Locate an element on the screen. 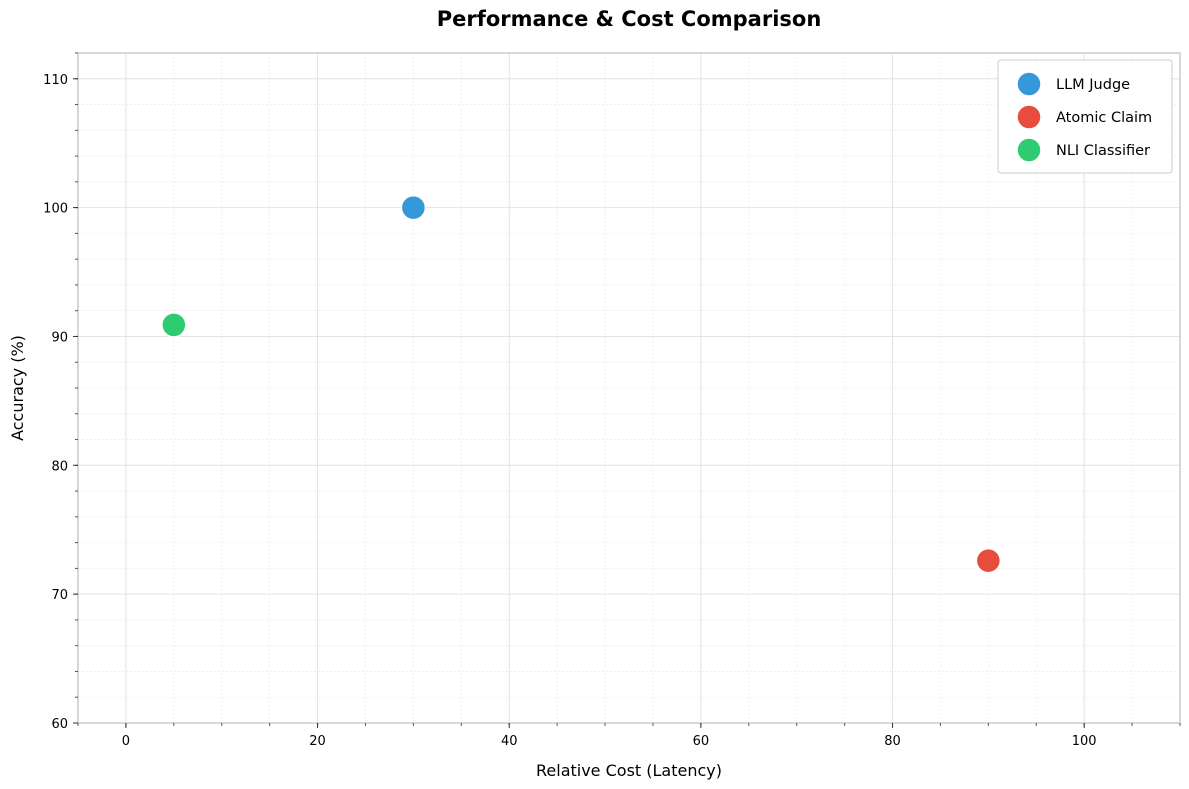 The image size is (1189, 789). x-tick-label: 40 is located at coordinates (509, 741).